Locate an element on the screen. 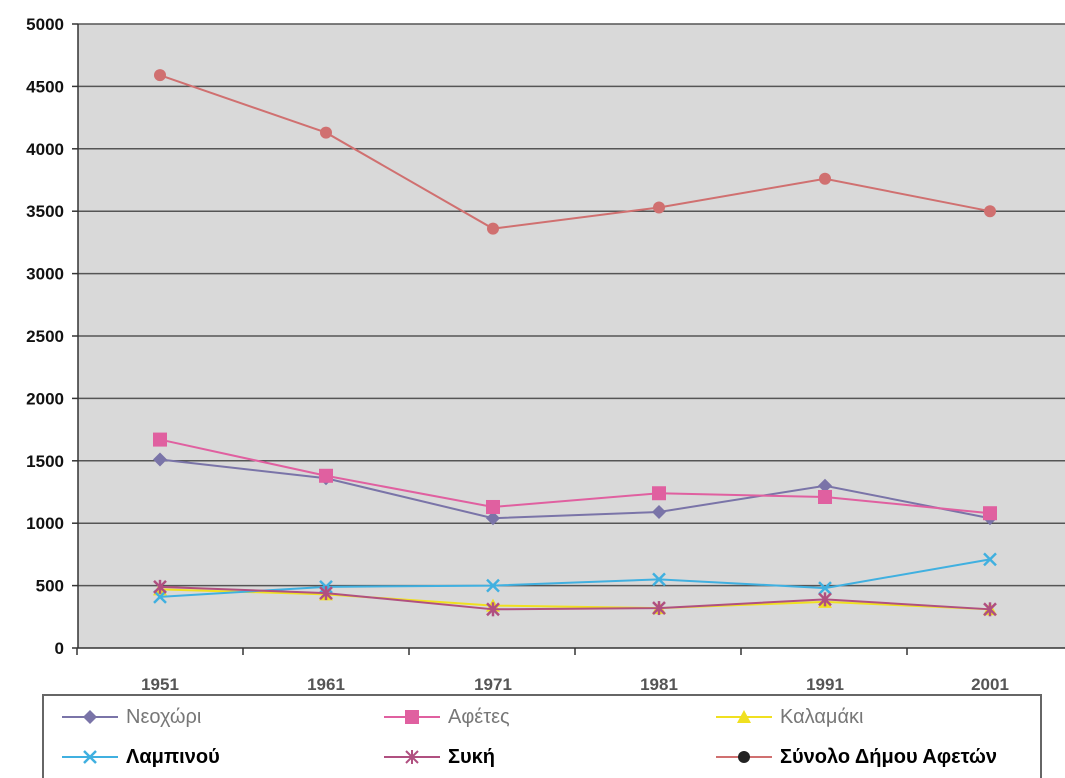 The width and height of the screenshot is (1065, 778). x-axis: 1951 1961 1971 1981 1991 2001 is located at coordinates (570, 670).